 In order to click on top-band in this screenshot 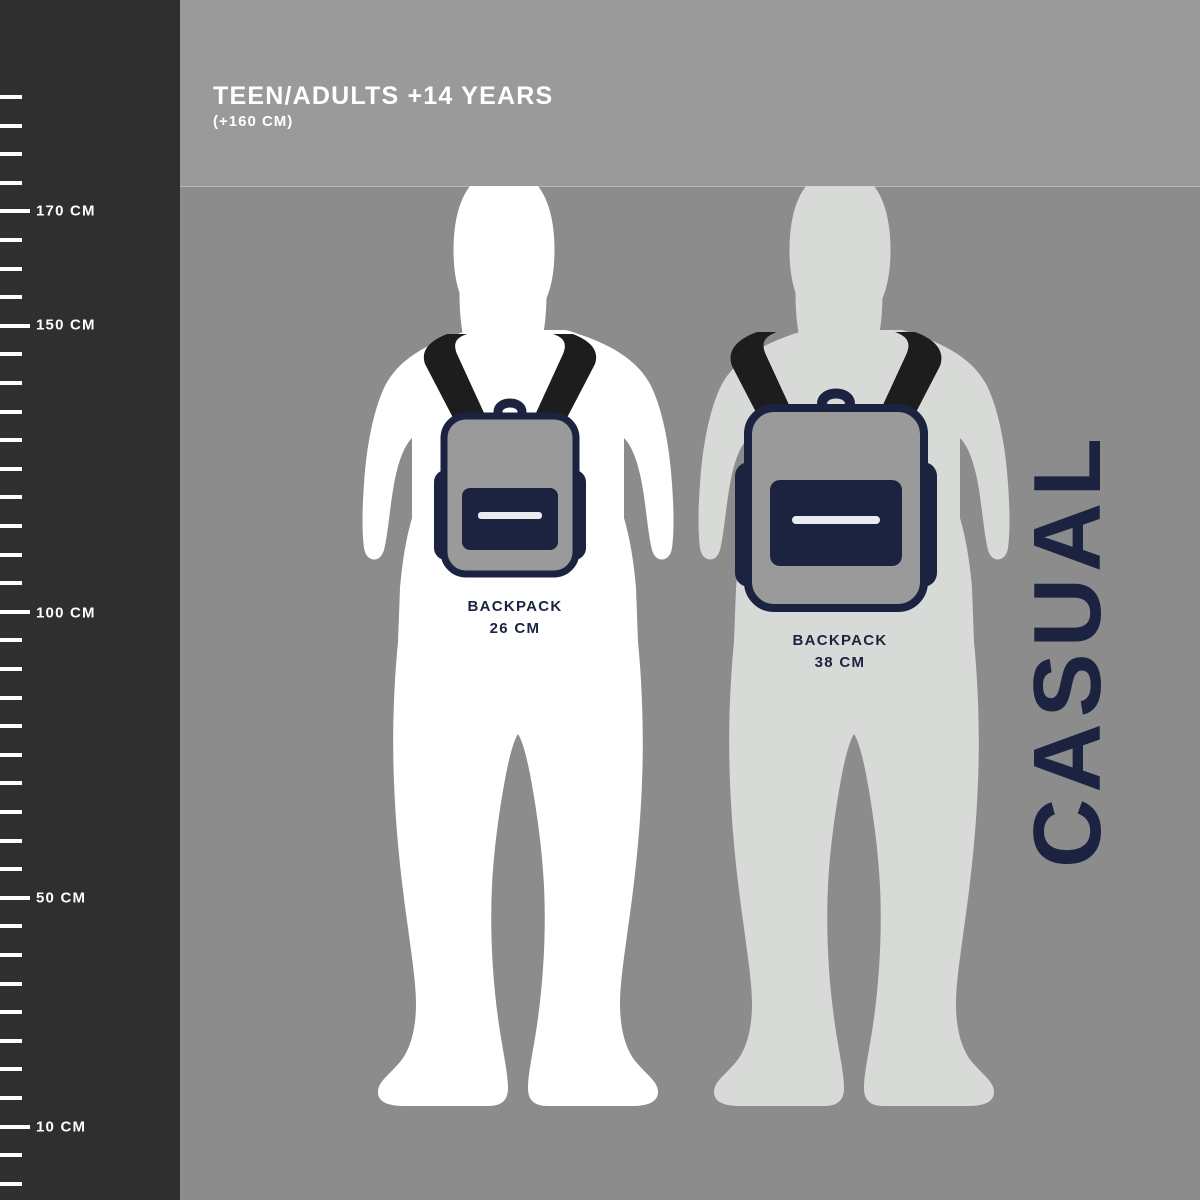, I will do `click(690, 93)`.